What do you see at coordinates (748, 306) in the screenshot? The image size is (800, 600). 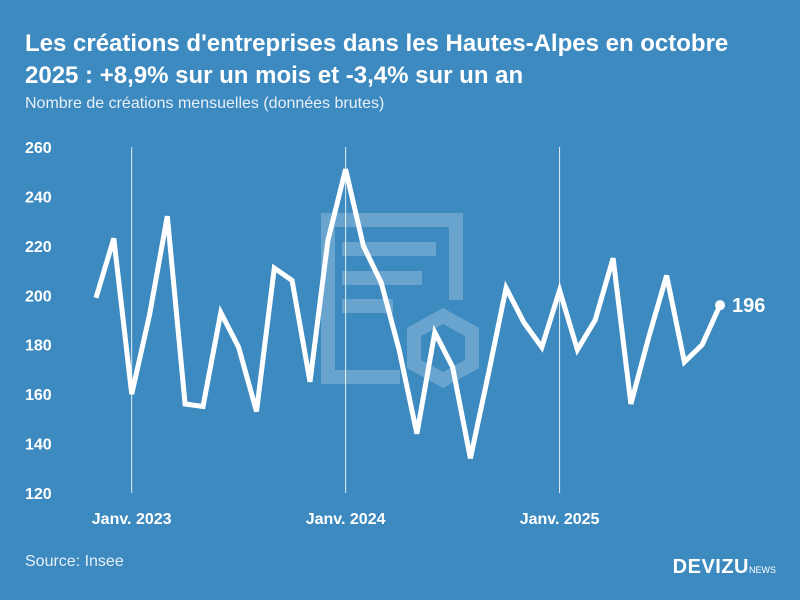 I see `last-value-label: 196` at bounding box center [748, 306].